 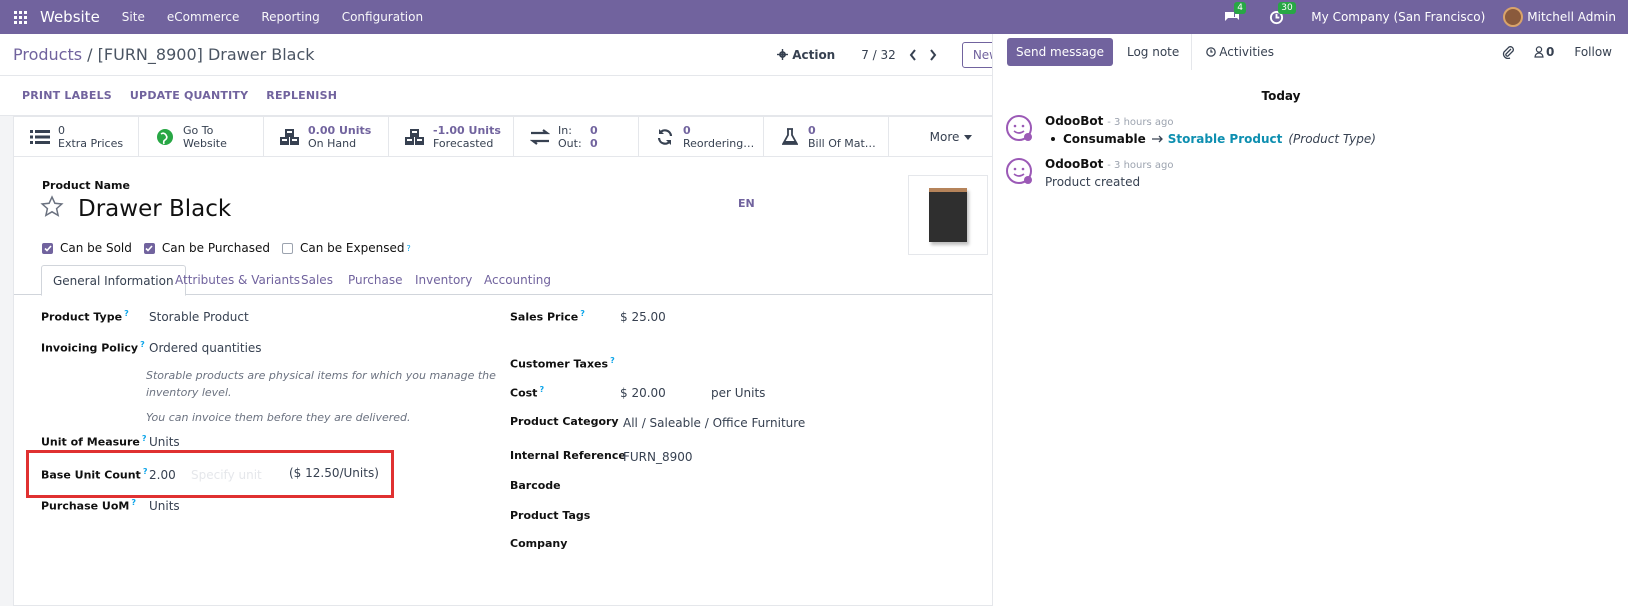 What do you see at coordinates (375, 280) in the screenshot?
I see `tab-purchase: Purchase` at bounding box center [375, 280].